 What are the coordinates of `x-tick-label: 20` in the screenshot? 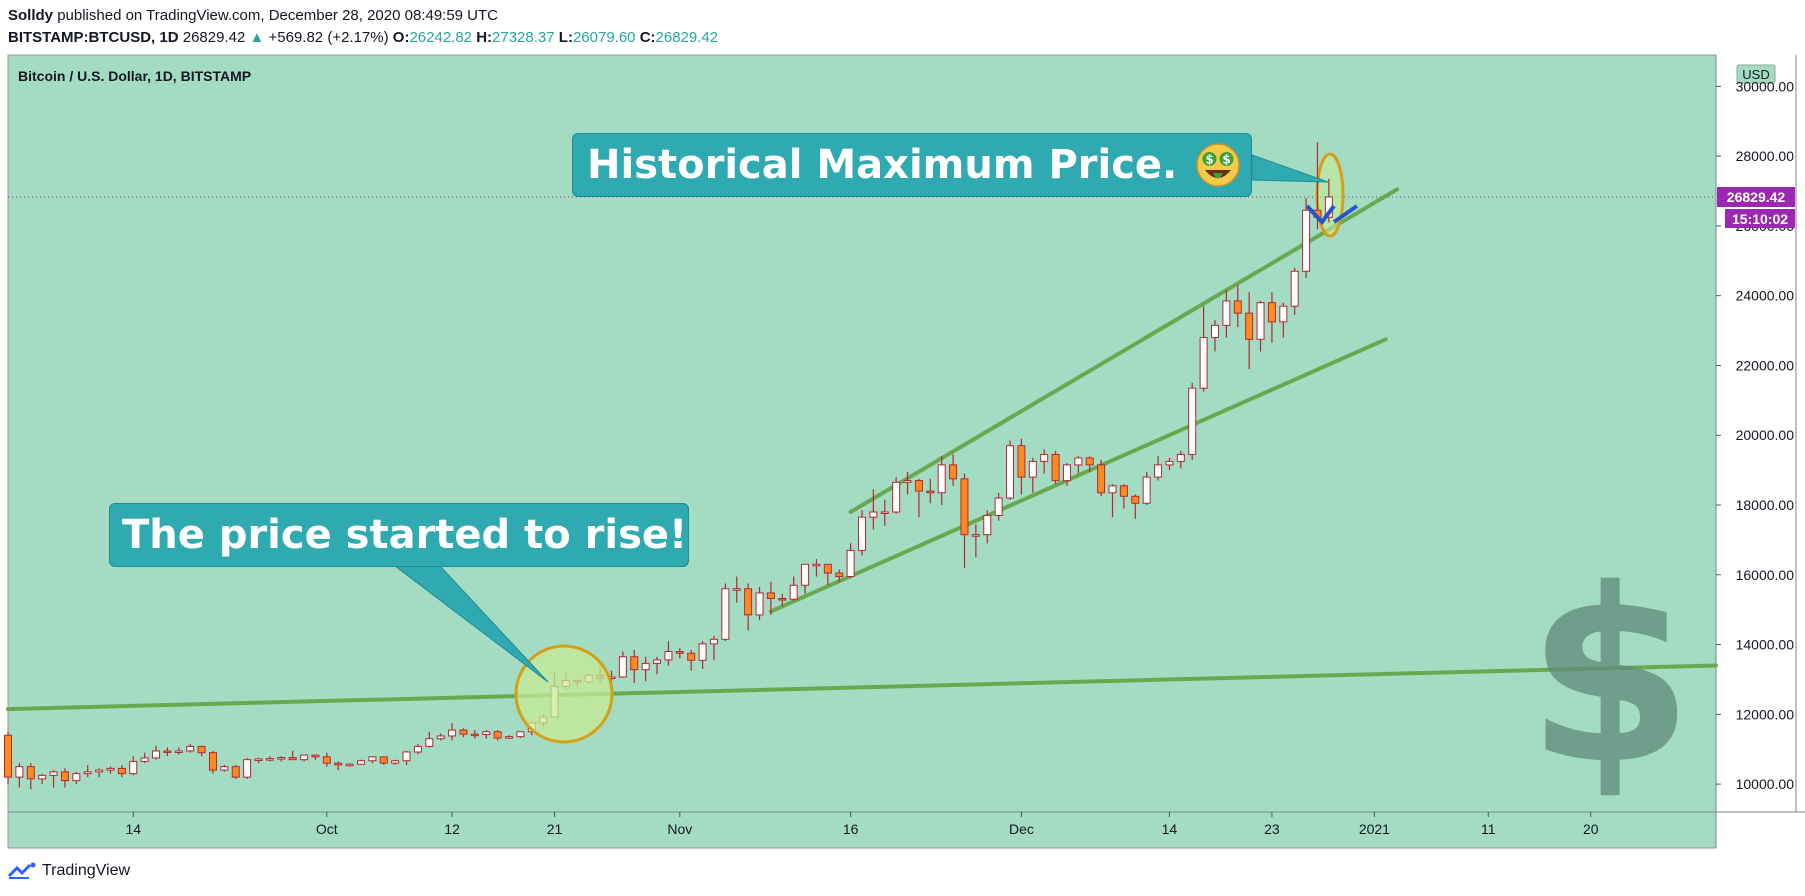 It's located at (1591, 829).